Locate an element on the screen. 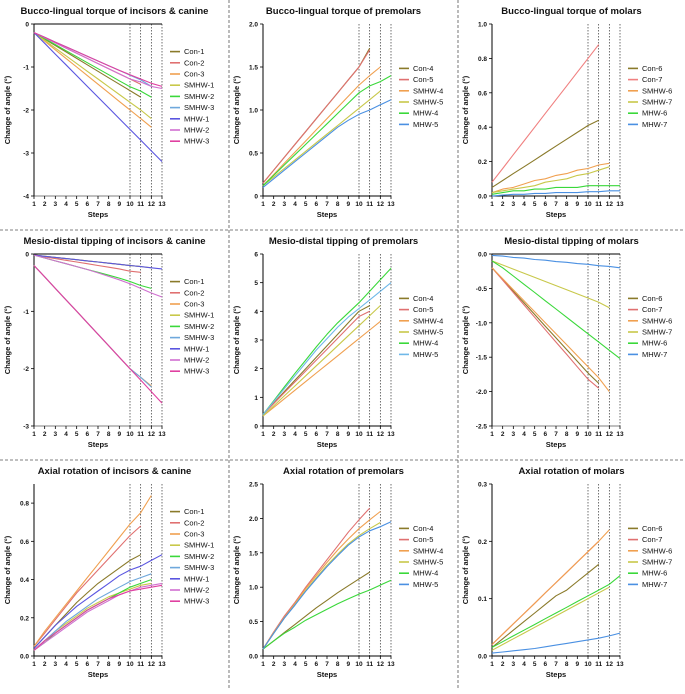  y-tick-label: 2.0 is located at coordinates (253, 519).